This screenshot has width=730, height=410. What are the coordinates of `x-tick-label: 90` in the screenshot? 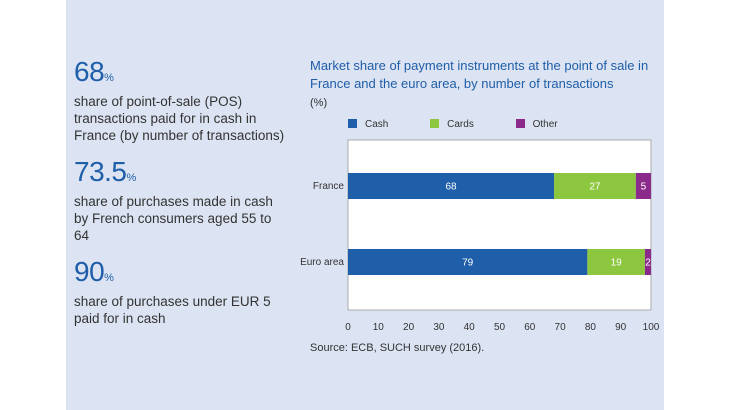 It's located at (621, 327).